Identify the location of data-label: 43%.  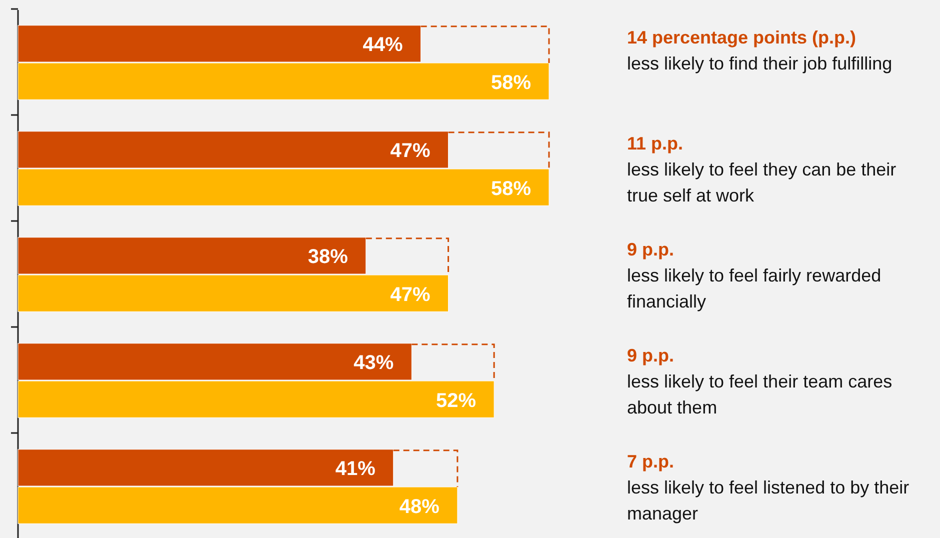
(374, 363).